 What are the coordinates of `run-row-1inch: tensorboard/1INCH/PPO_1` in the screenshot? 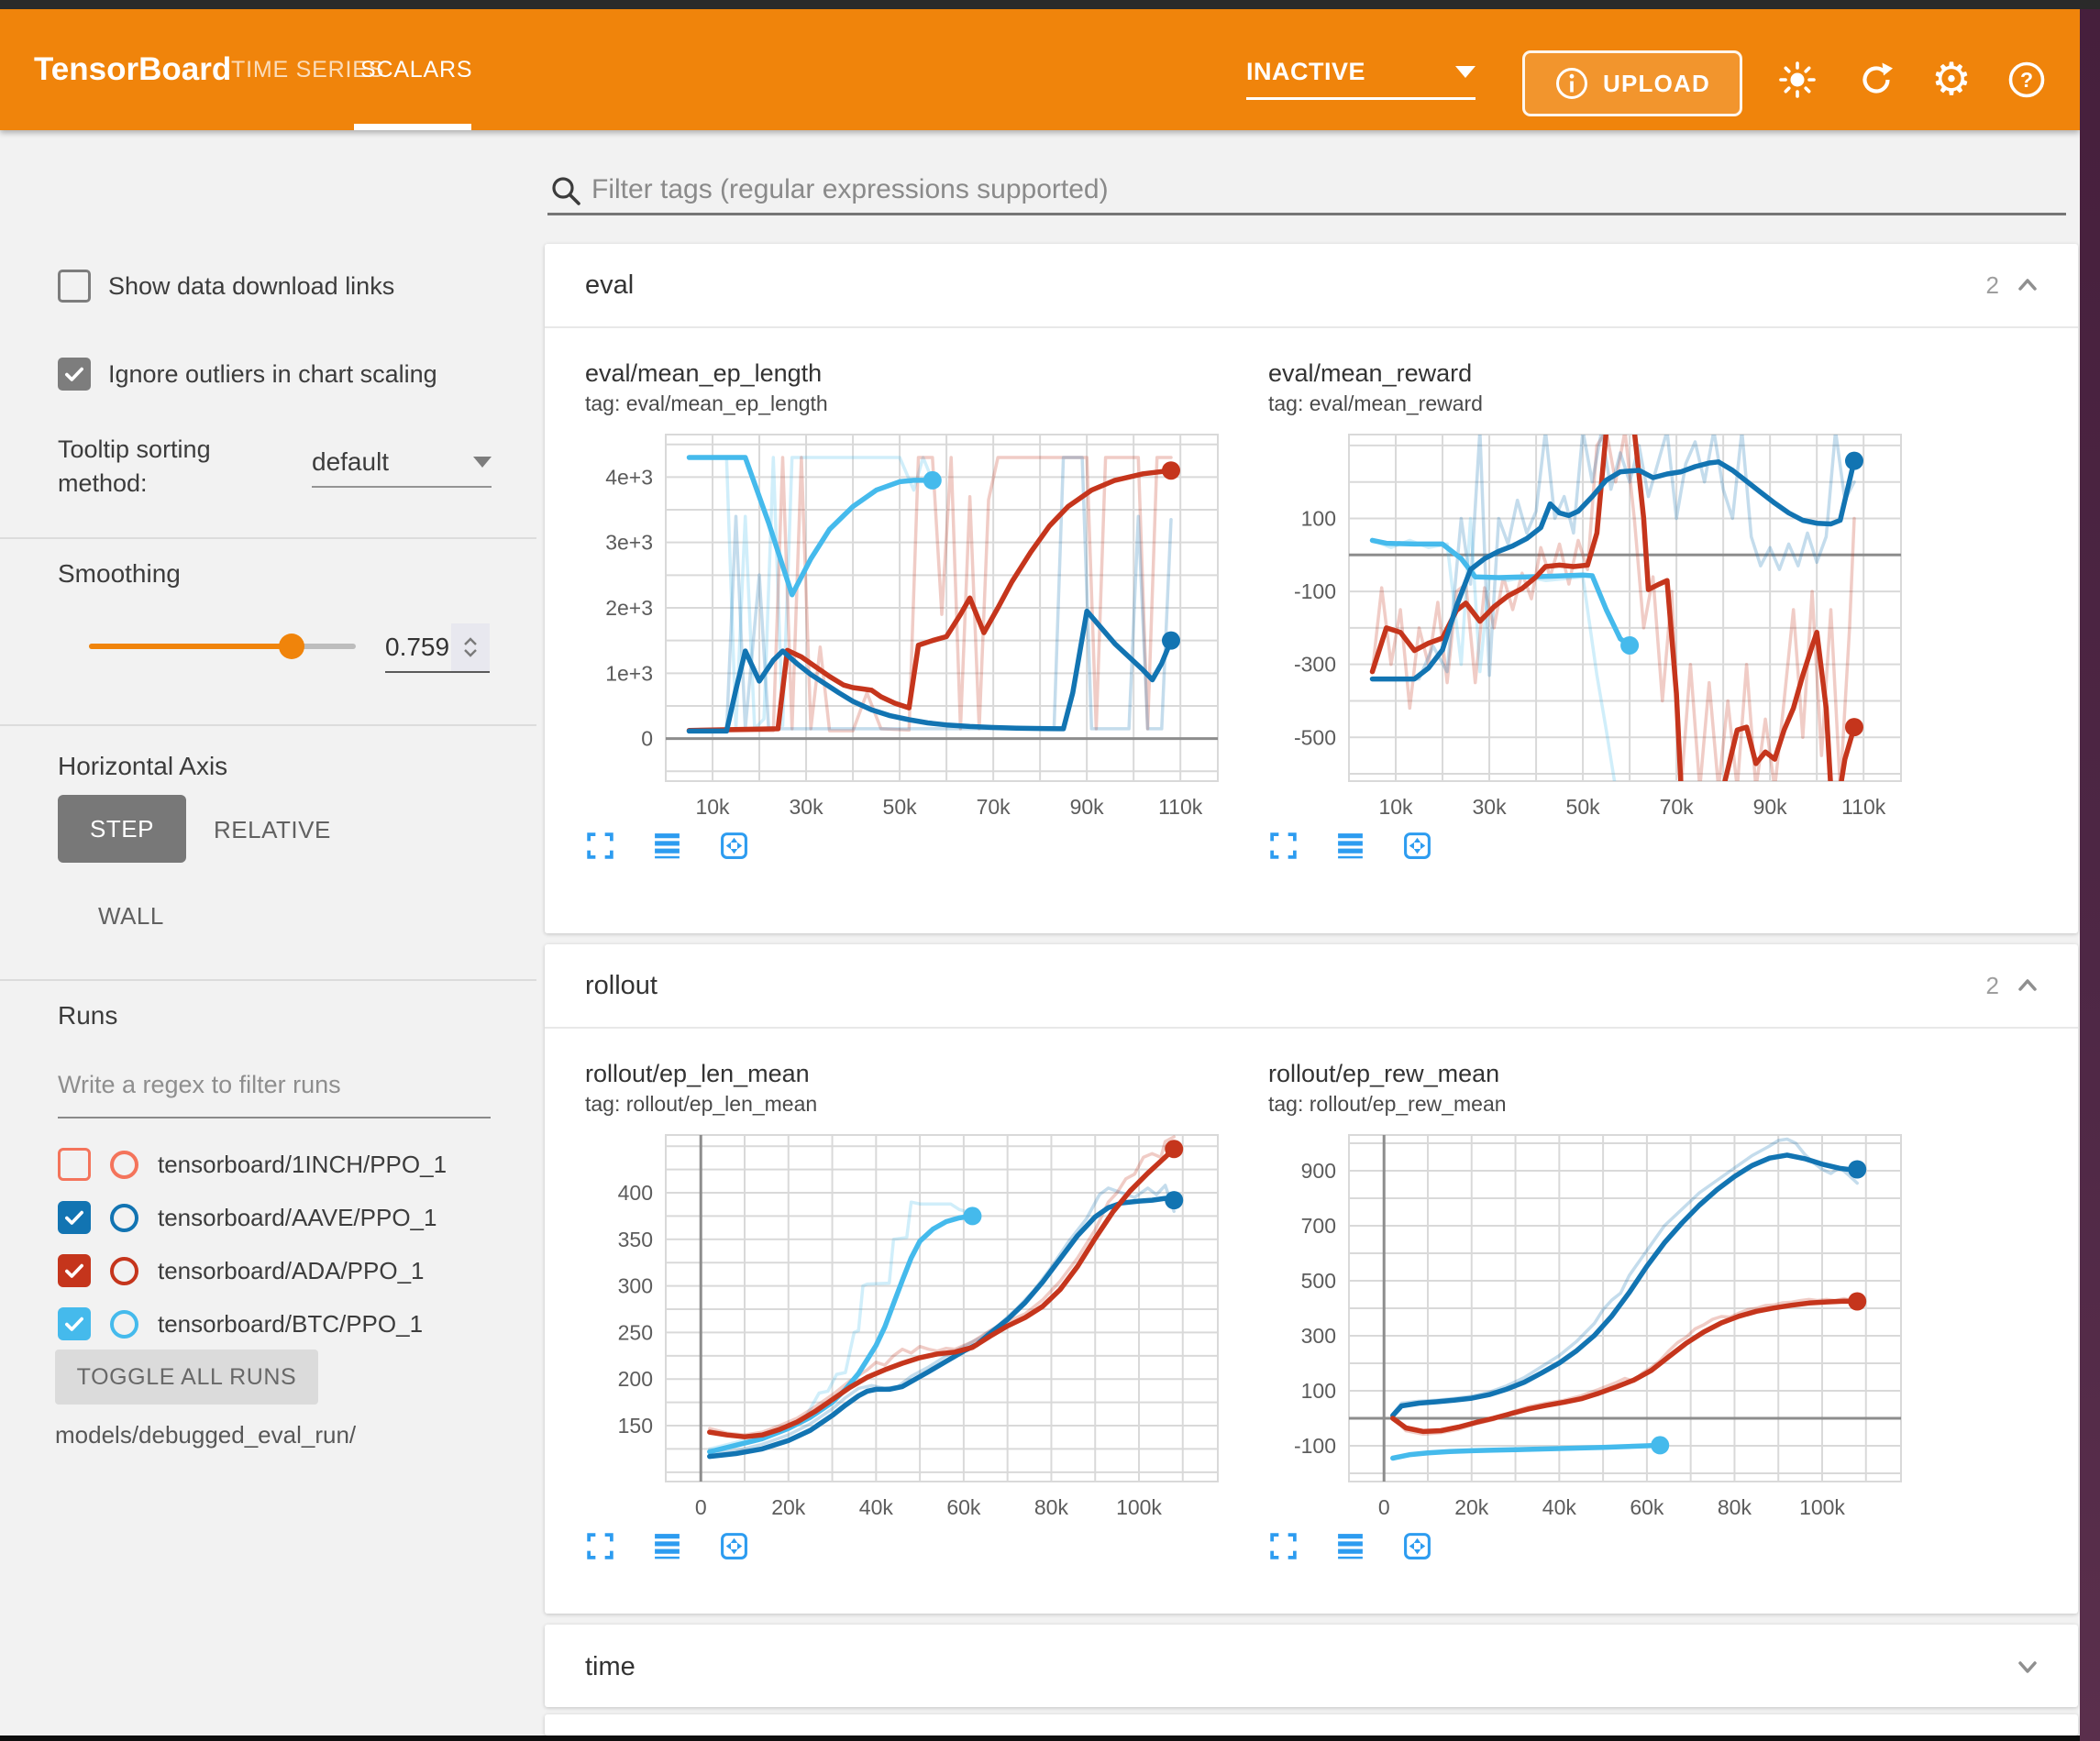 It's located at (252, 1165).